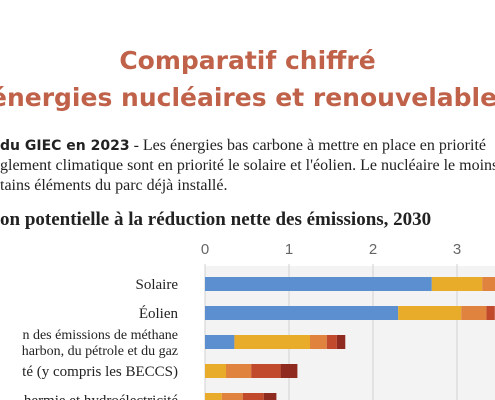 Image resolution: width=495 pixels, height=400 pixels. I want to click on page-title: Comparatif chiffré, so click(247, 60).